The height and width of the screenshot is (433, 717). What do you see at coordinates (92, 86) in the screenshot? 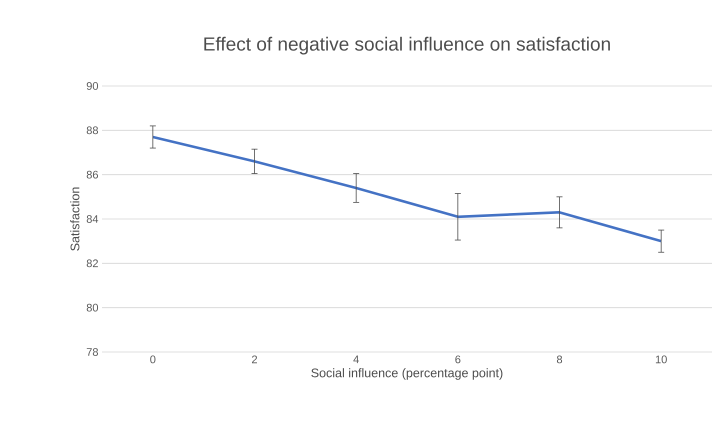
I see `y-tick-label: 90` at bounding box center [92, 86].